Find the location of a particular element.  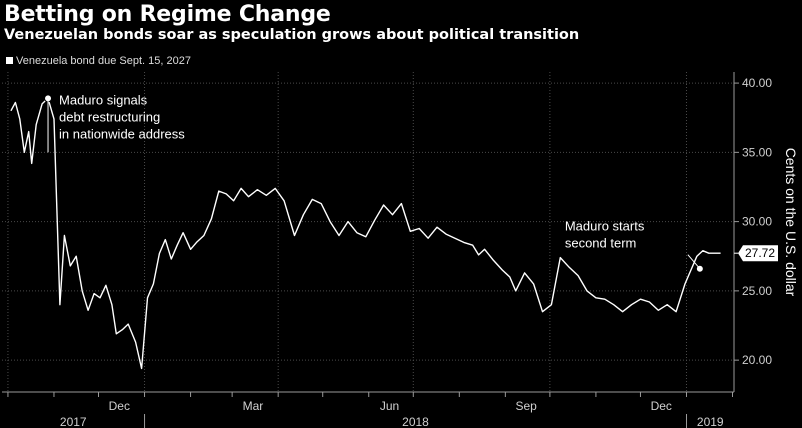

y-tick-label: 35.00 is located at coordinates (757, 152).